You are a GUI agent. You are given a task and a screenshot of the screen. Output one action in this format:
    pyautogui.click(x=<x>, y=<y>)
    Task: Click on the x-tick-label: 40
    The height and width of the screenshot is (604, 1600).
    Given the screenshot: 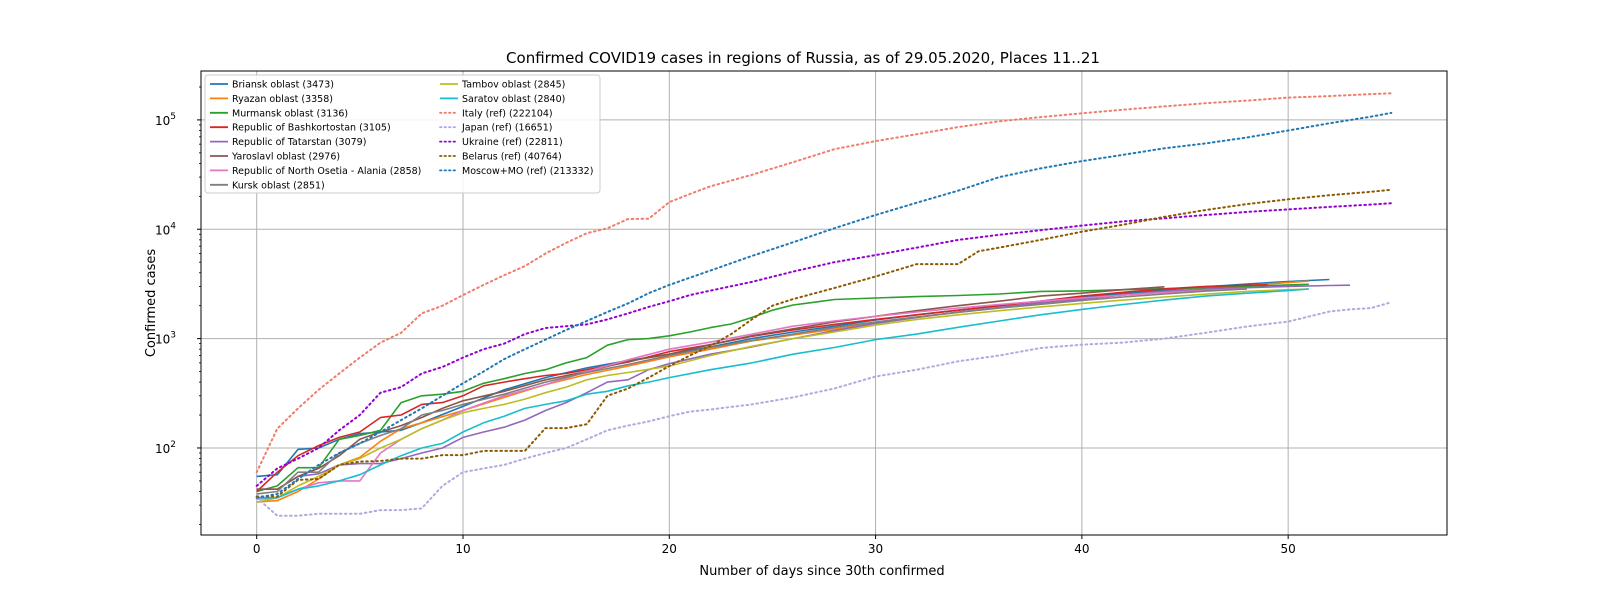 What is the action you would take?
    pyautogui.click(x=1081, y=549)
    